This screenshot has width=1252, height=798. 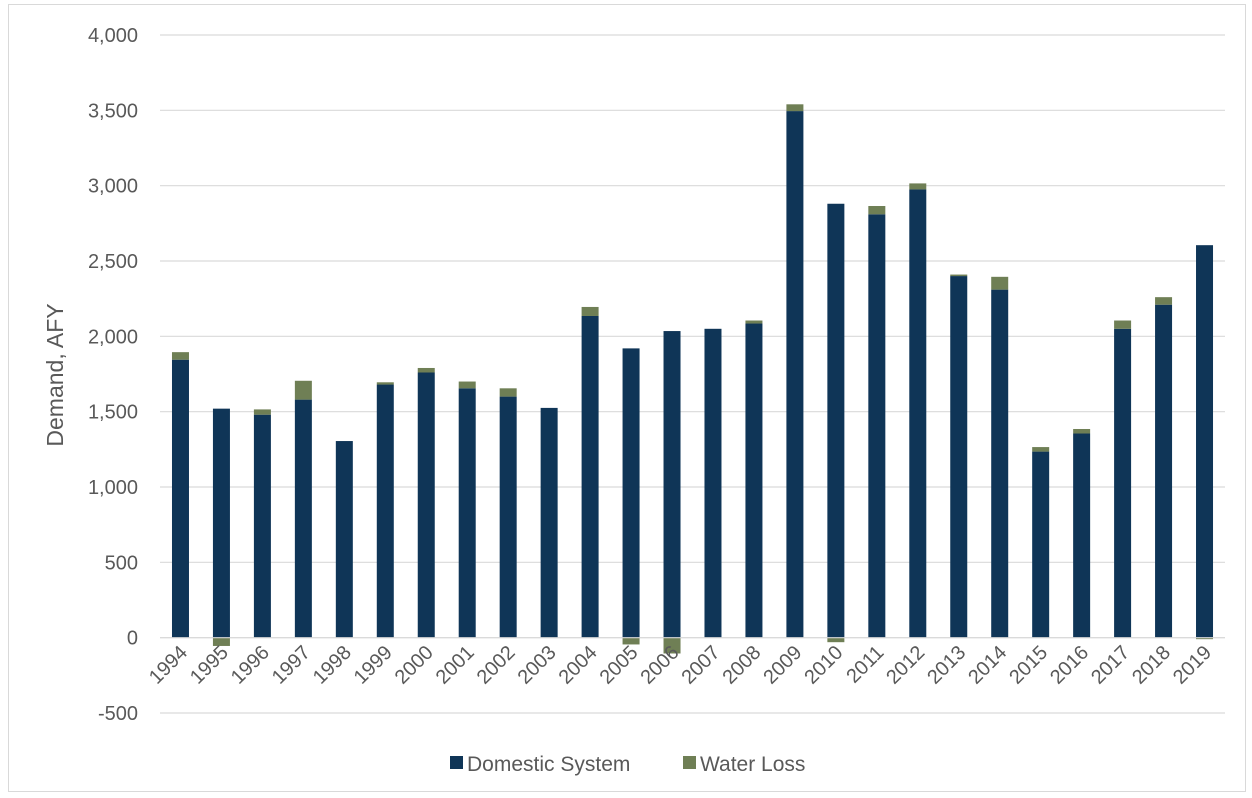 I want to click on x-tick-label: 1996, so click(x=250, y=665).